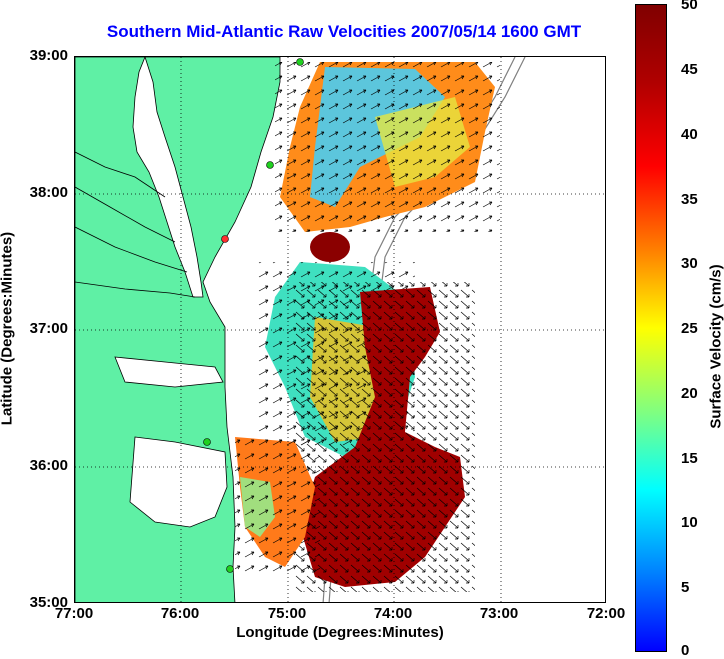  I want to click on velocity-hotspot, so click(330, 247).